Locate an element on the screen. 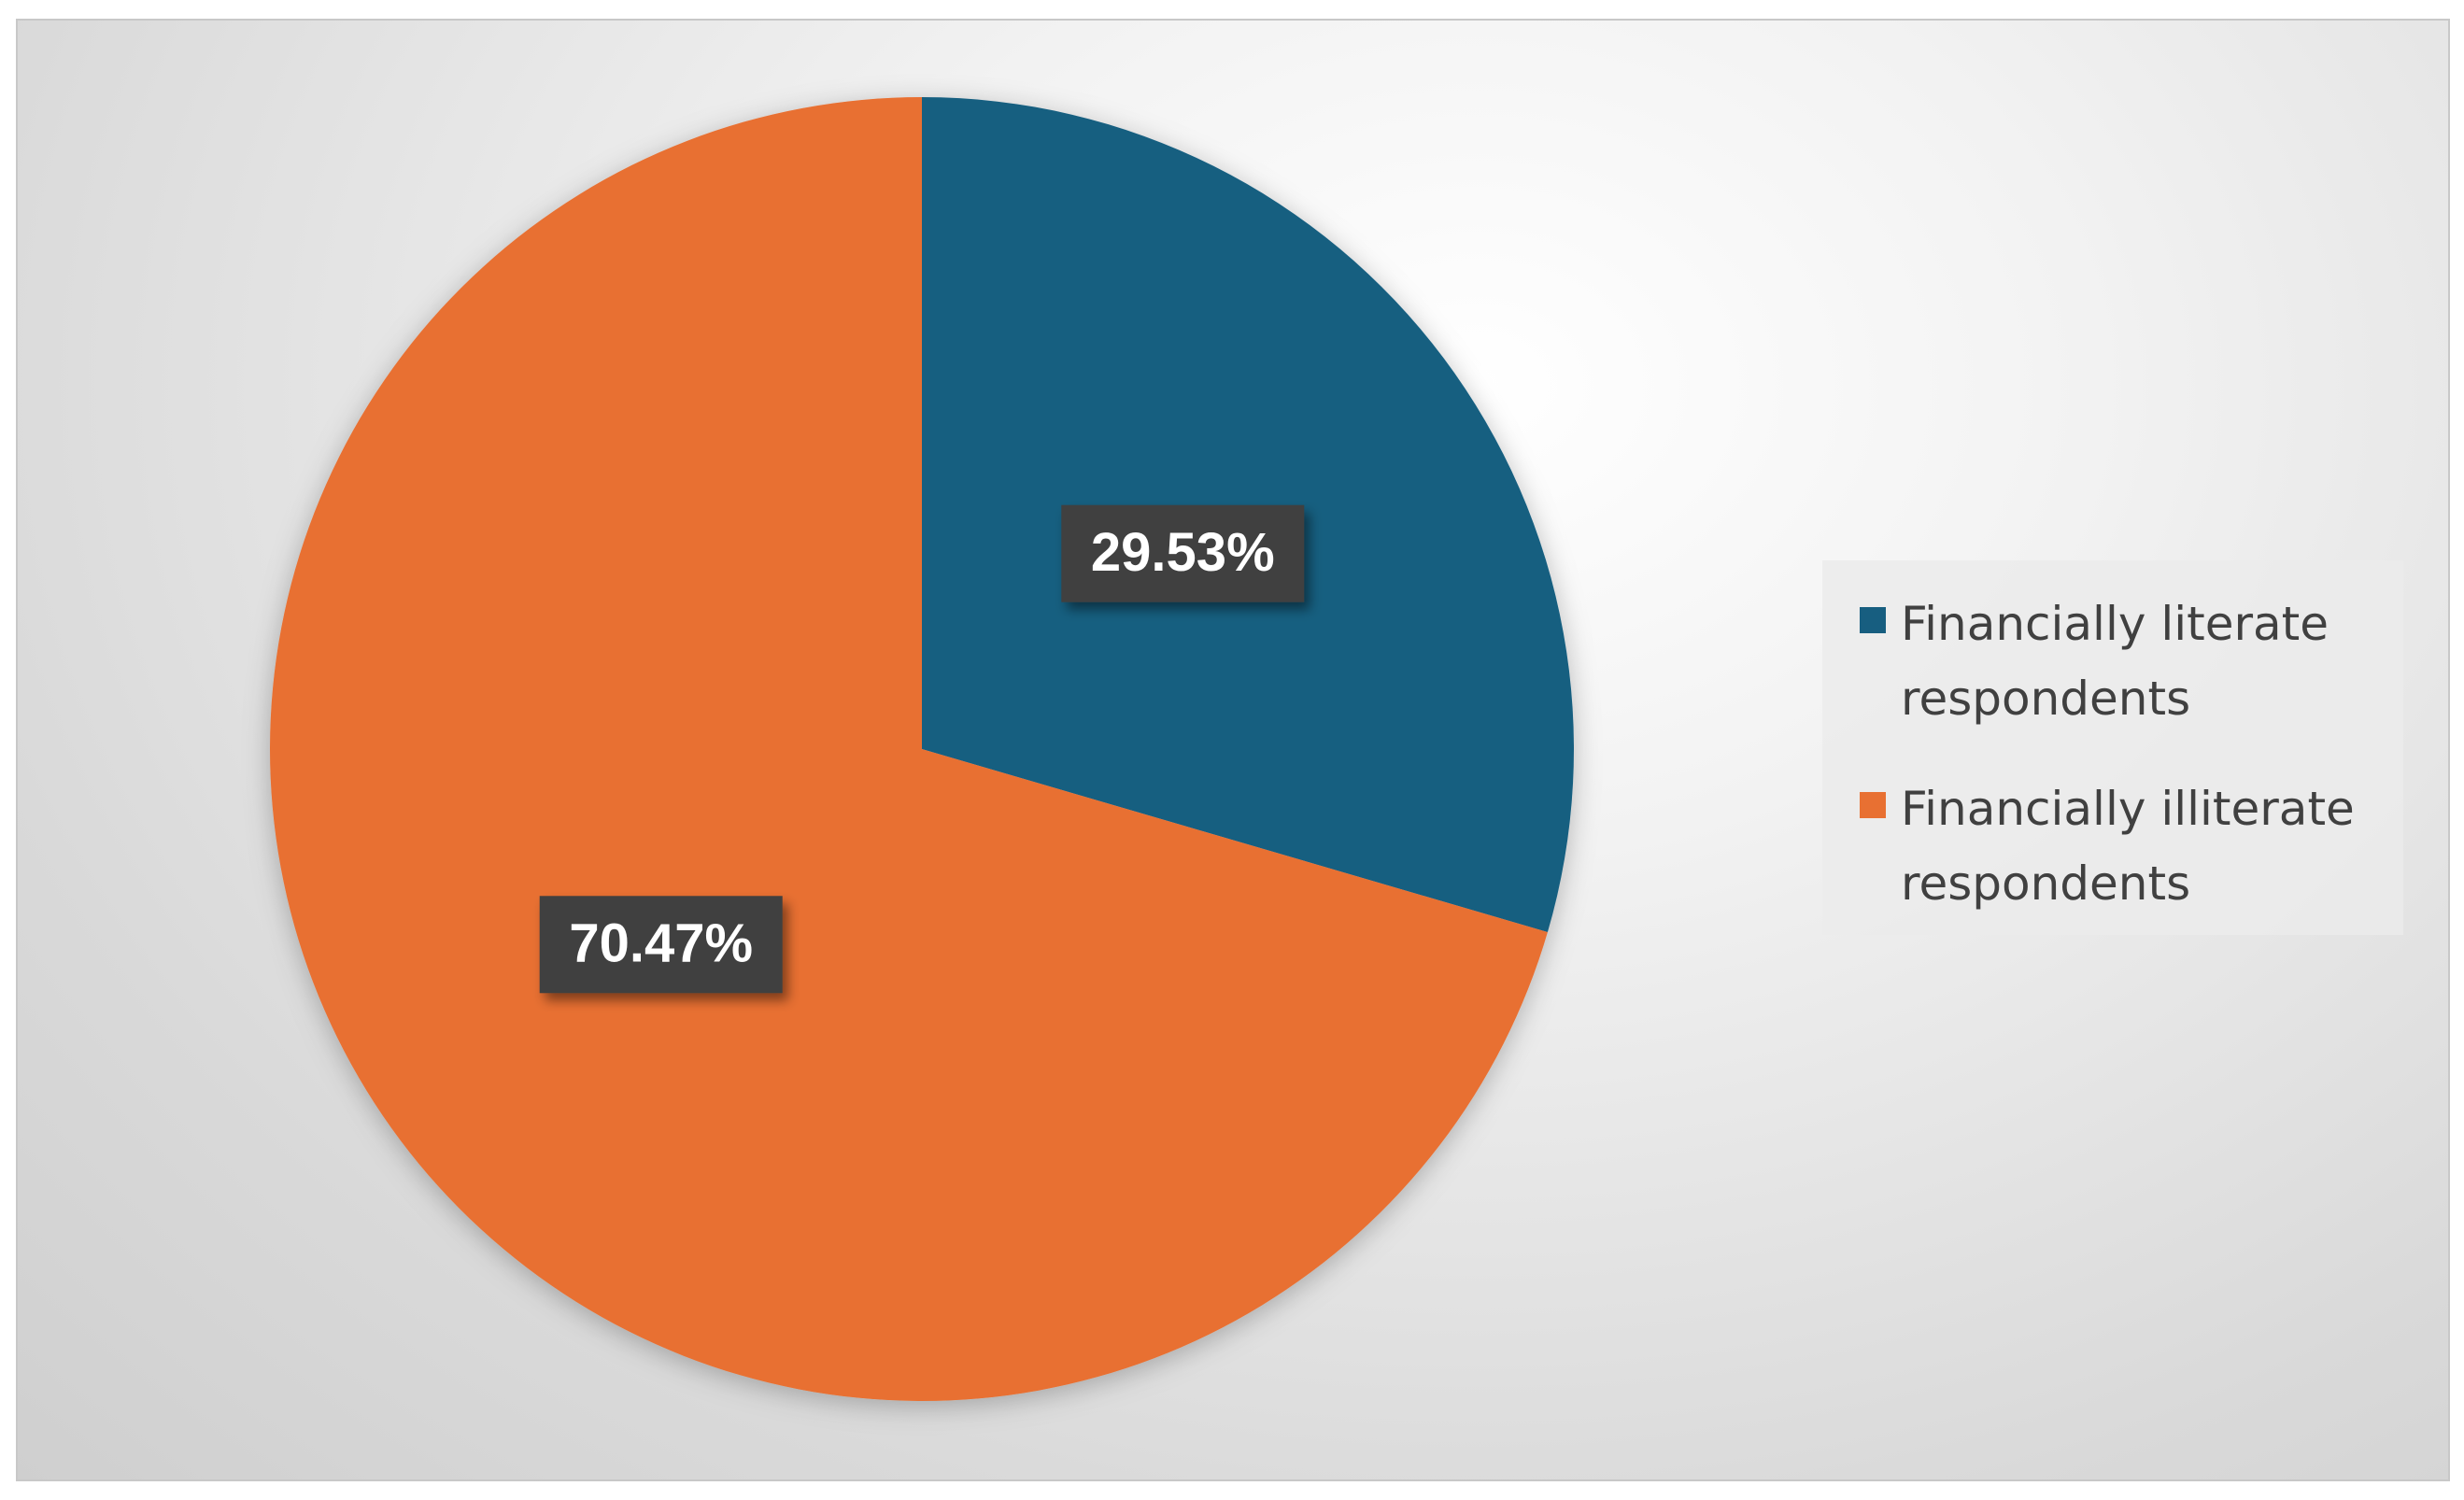 This screenshot has width=2464, height=1500. legend-label: Financially illiterate respondents is located at coordinates (2128, 846).